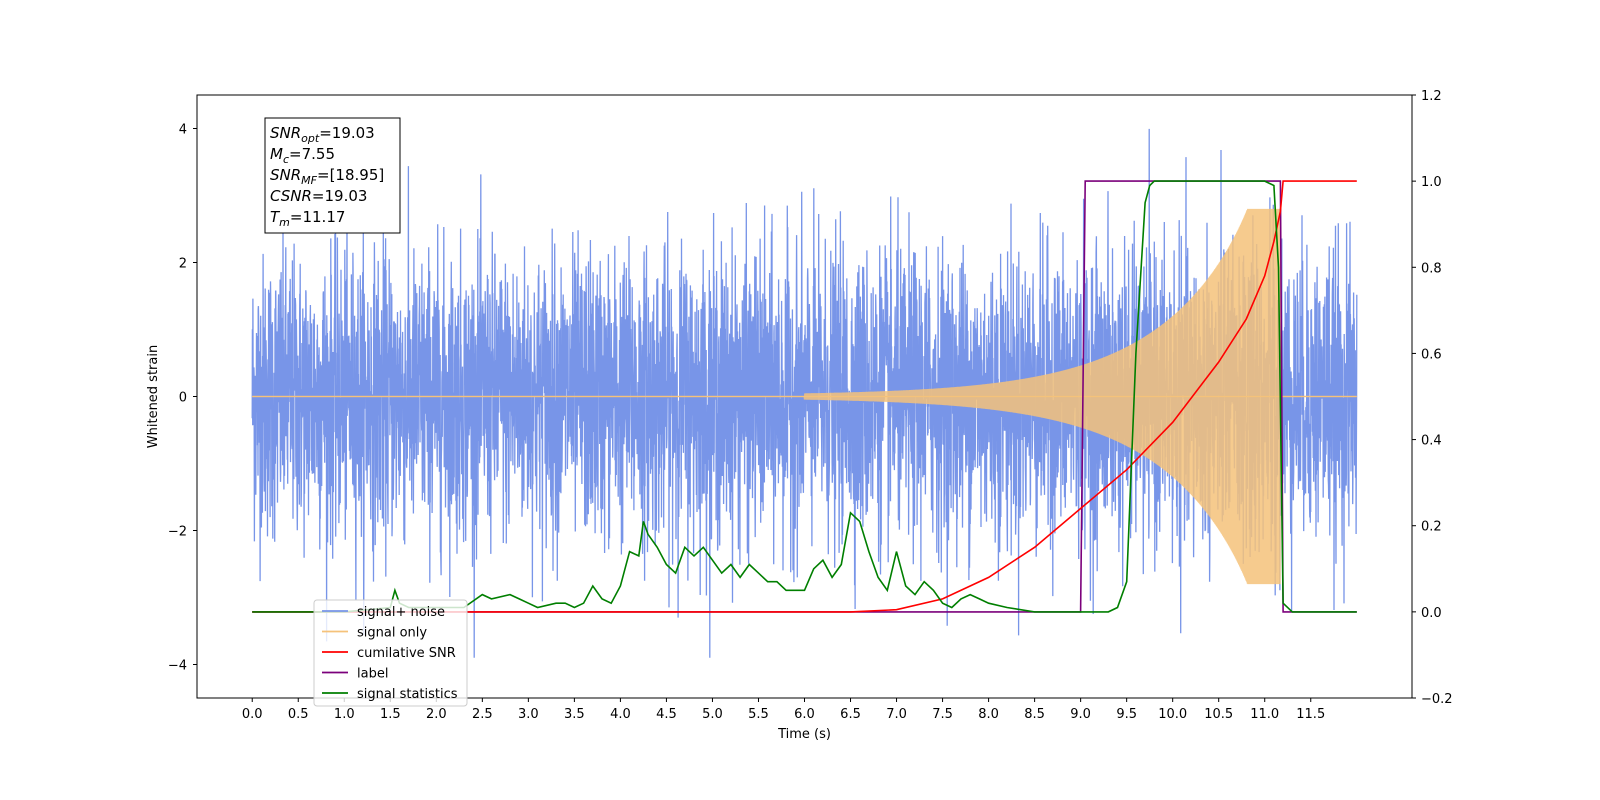  Describe the element at coordinates (406, 653) in the screenshot. I see `legend-entry: cumilative SNR` at that location.